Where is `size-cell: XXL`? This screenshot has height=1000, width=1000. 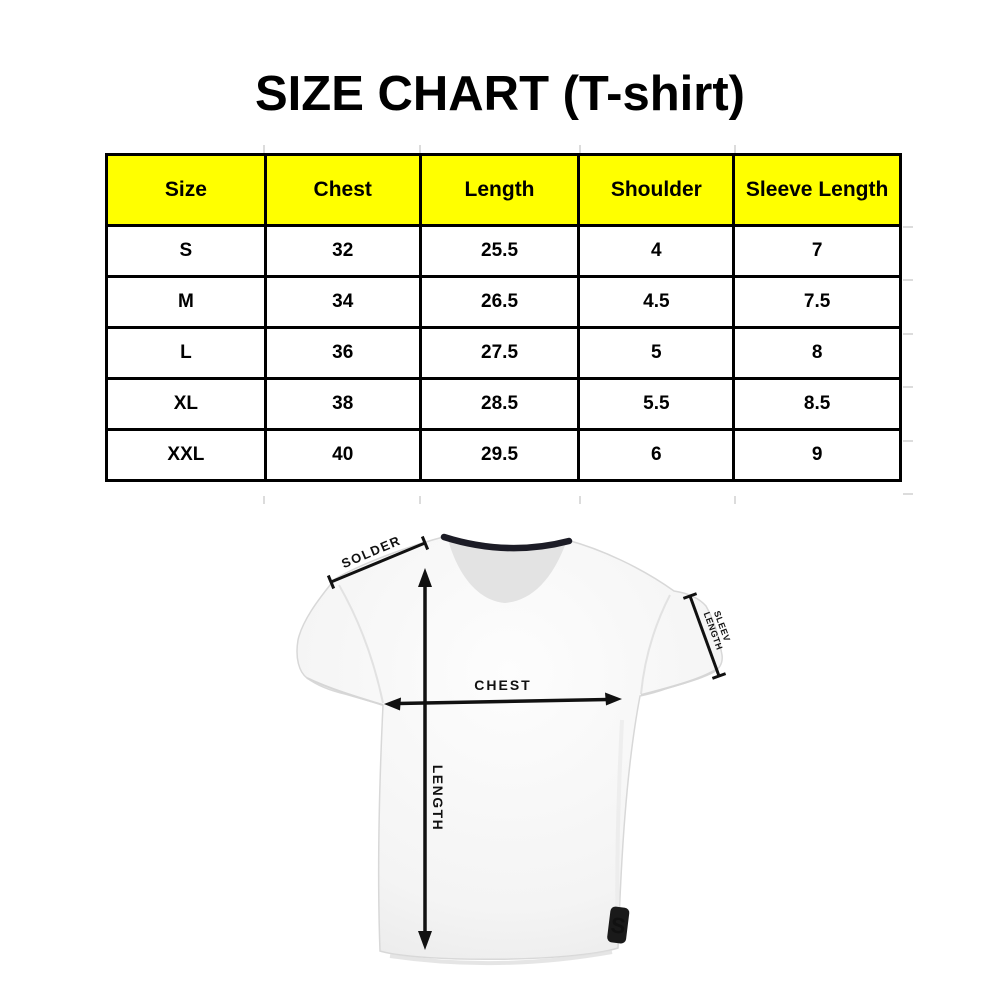
size-cell: XXL is located at coordinates (186, 455).